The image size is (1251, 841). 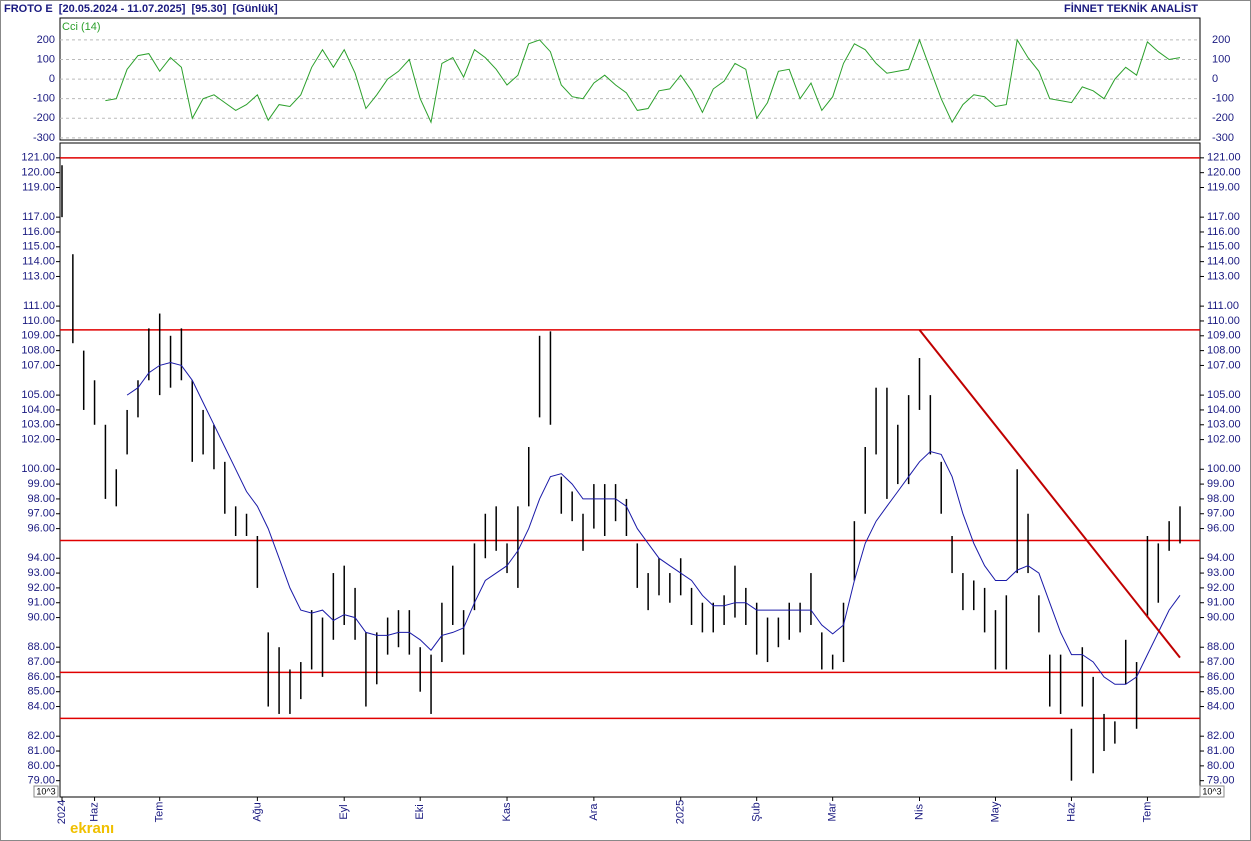 What do you see at coordinates (41, 677) in the screenshot?
I see `y-tick-label: 86.00` at bounding box center [41, 677].